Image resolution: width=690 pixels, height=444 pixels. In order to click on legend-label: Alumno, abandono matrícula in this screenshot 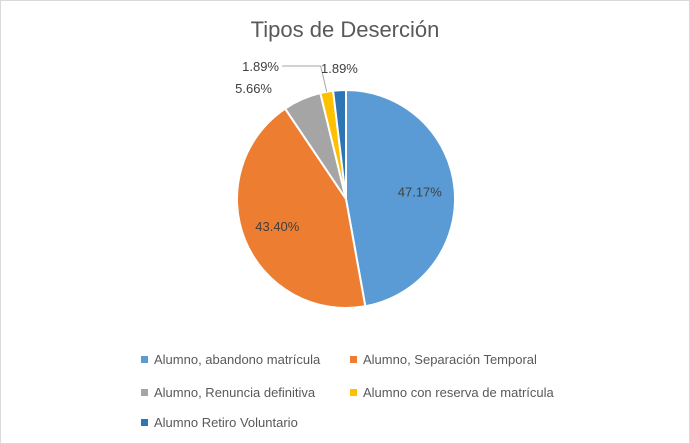, I will do `click(237, 359)`.